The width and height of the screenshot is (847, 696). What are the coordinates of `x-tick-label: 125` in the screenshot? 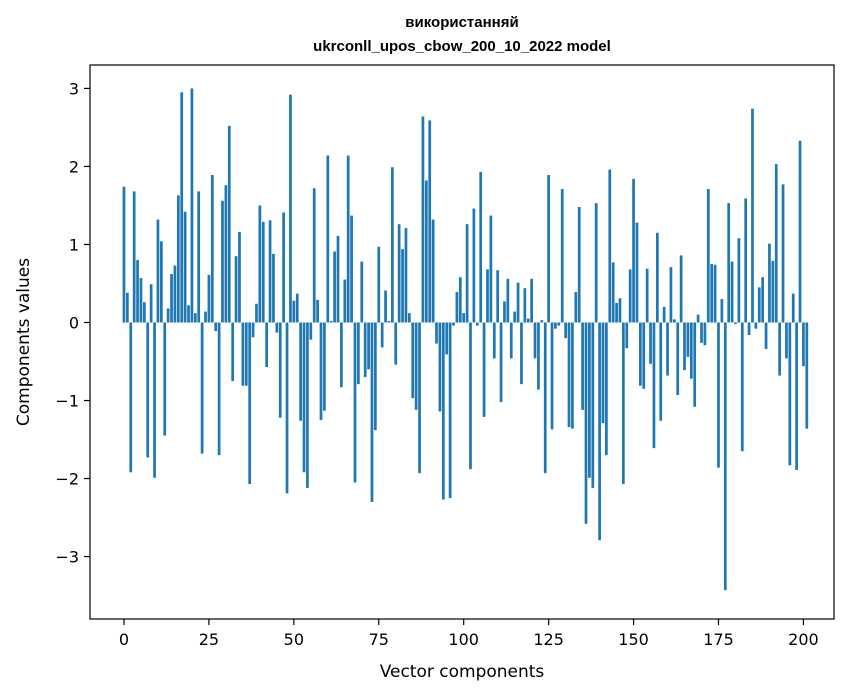 It's located at (548, 639).